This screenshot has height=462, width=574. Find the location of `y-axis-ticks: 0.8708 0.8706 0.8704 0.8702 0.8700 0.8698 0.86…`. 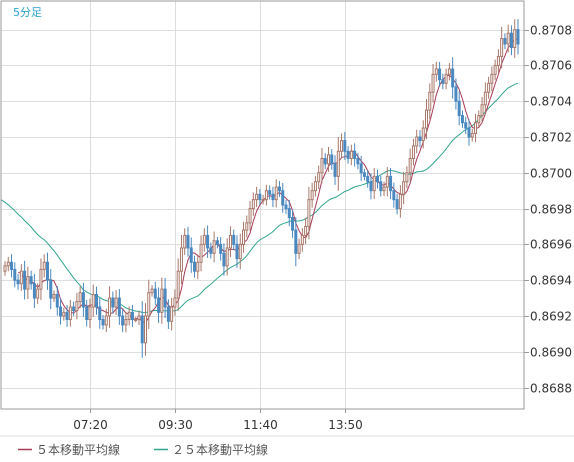

y-axis-ticks: 0.8708 0.8706 0.8704 0.8702 0.8700 0.8698 0.86… is located at coordinates (548, 210).